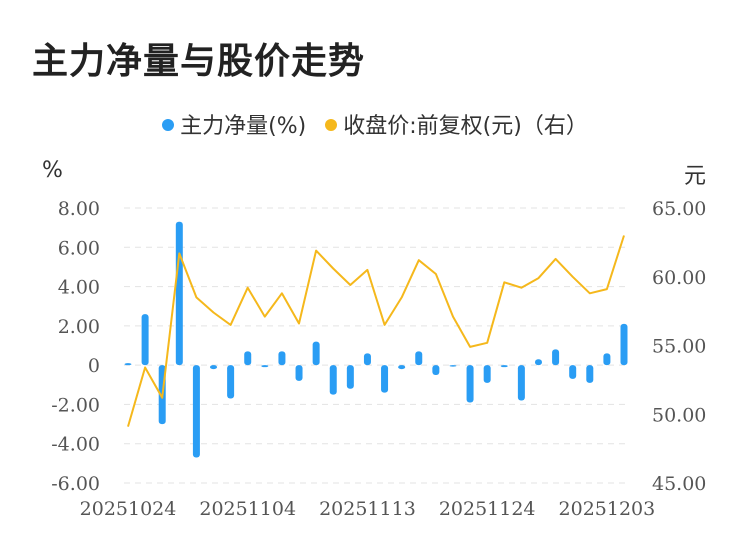  I want to click on left-axis-tick: 8.00, so click(79, 209).